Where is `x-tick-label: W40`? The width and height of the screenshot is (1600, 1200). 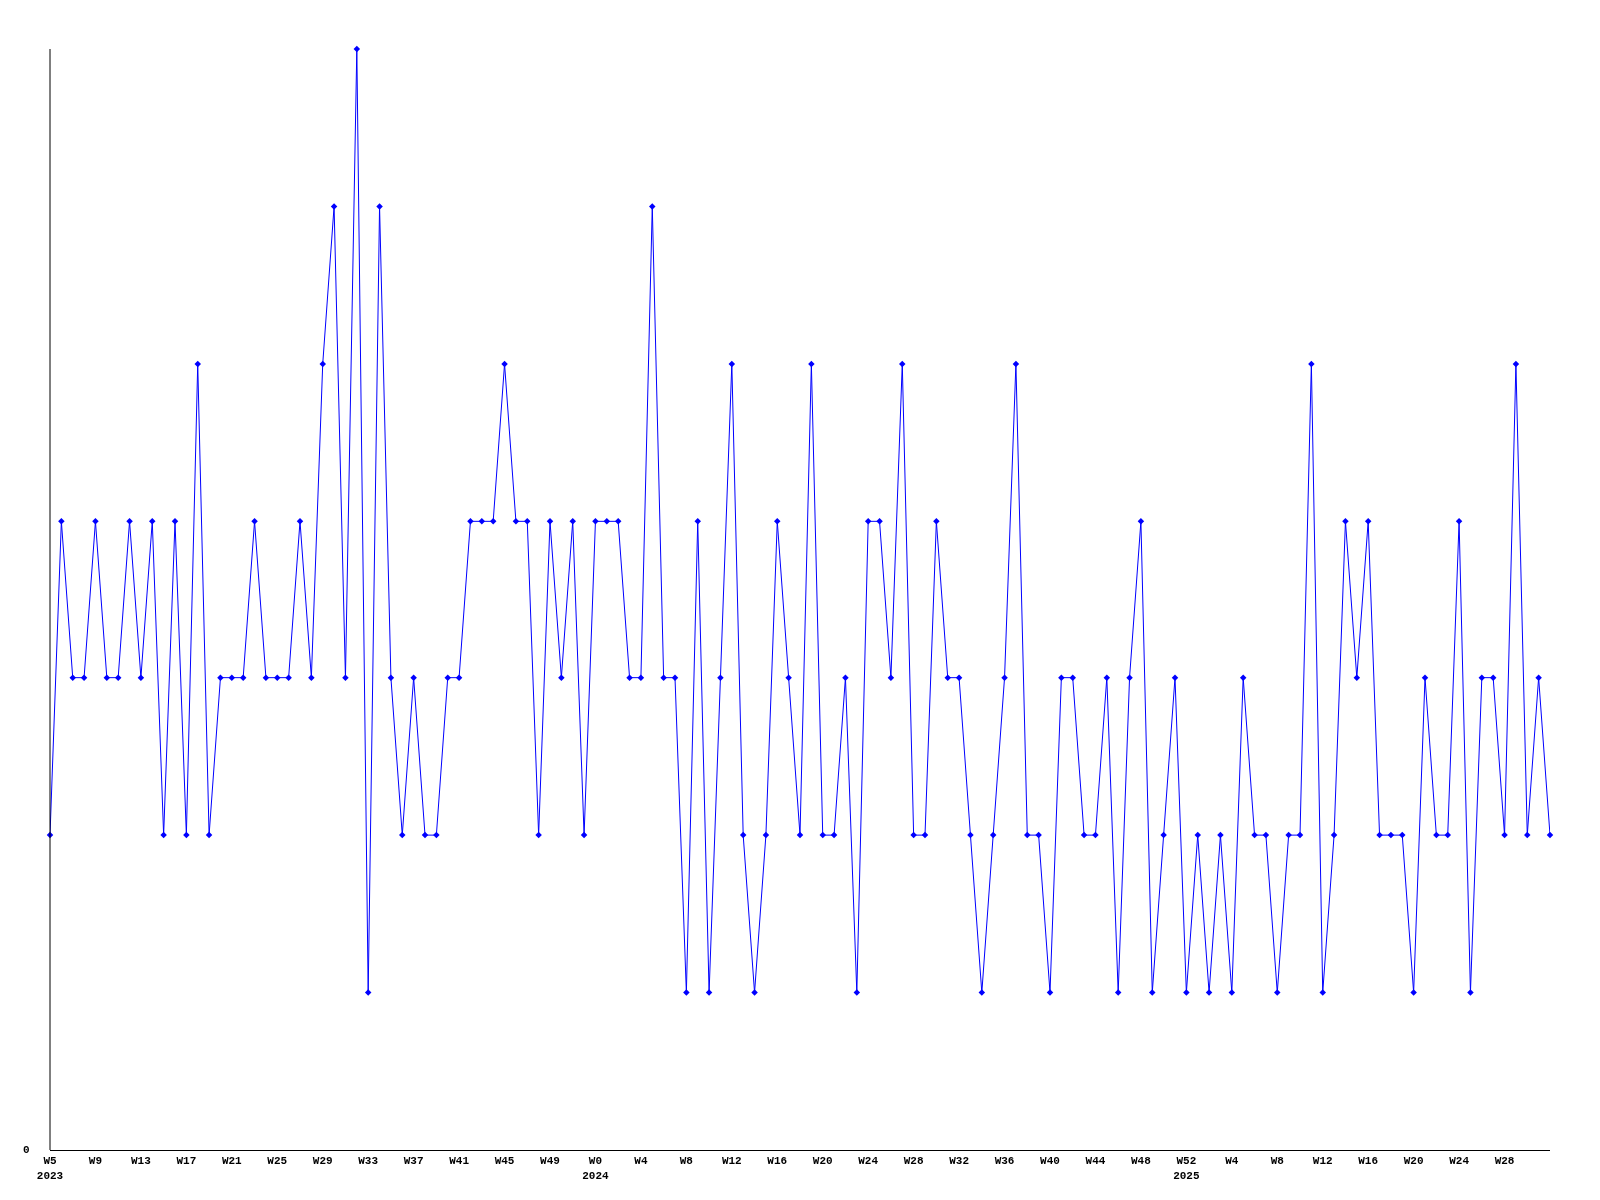 x-tick-label: W40 is located at coordinates (1050, 1161).